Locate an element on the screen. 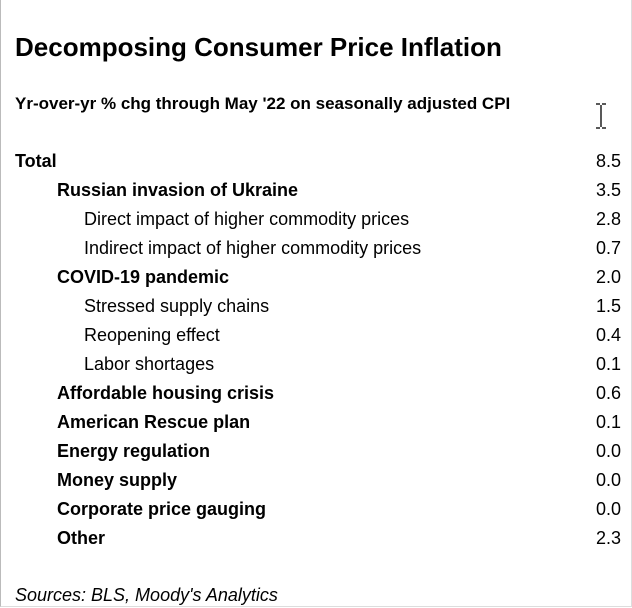 The width and height of the screenshot is (632, 608). source-note: Sources: BLS, Moody's Analytics is located at coordinates (146, 595).